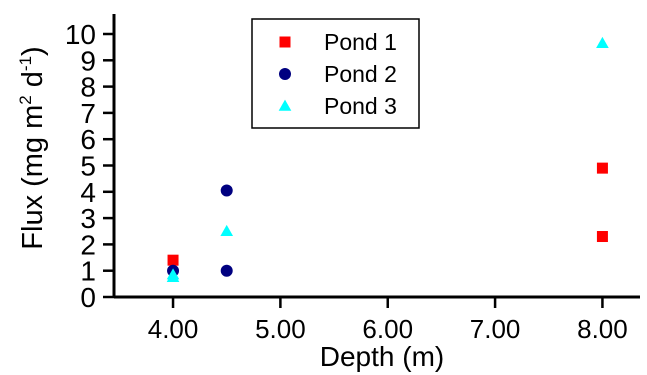 This screenshot has width=647, height=375. What do you see at coordinates (88, 297) in the screenshot?
I see `y-tick-label: 0` at bounding box center [88, 297].